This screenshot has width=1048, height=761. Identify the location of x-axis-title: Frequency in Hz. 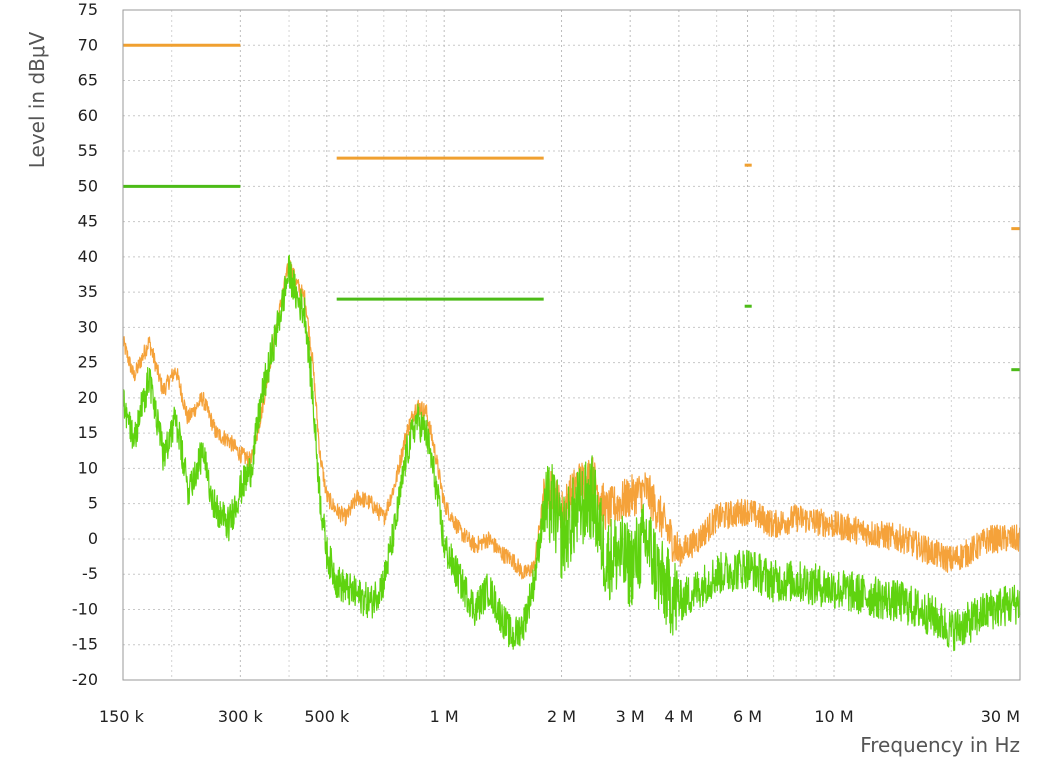
(940, 745).